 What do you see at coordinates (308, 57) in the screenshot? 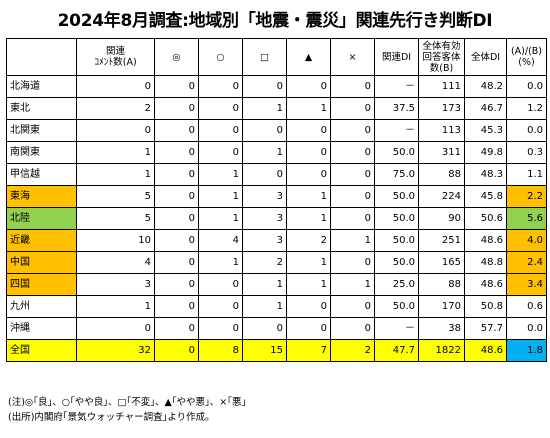
I see `column-header: ▲` at bounding box center [308, 57].